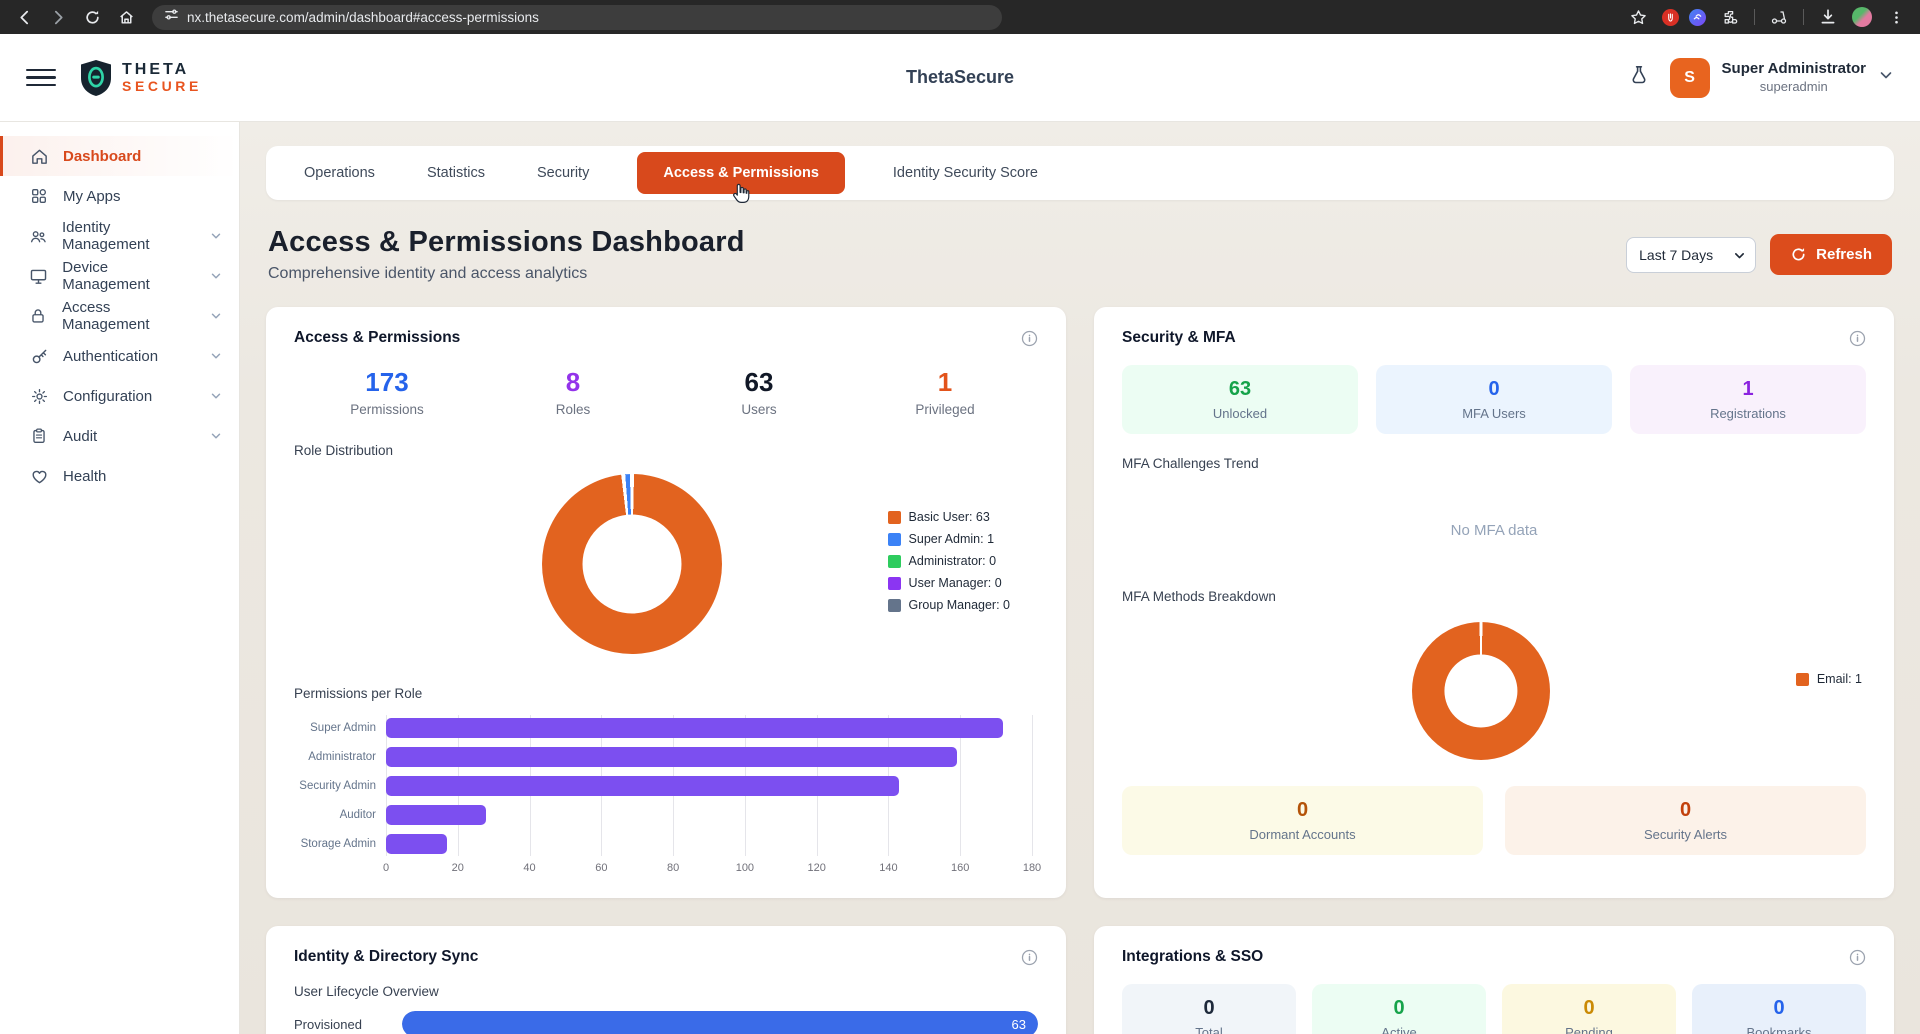 The width and height of the screenshot is (1920, 1034). I want to click on legend-label: Basic User: 63, so click(949, 517).